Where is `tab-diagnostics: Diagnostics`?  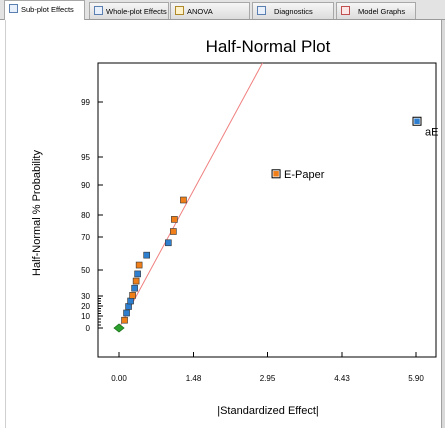
tab-diagnostics: Diagnostics is located at coordinates (293, 10).